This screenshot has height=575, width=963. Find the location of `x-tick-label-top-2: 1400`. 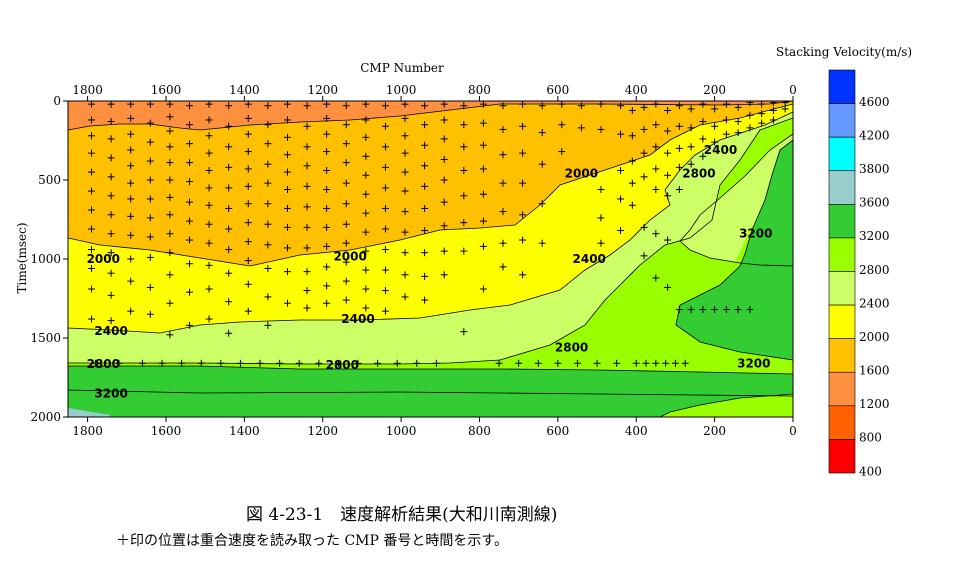

x-tick-label-top-2: 1400 is located at coordinates (244, 90).